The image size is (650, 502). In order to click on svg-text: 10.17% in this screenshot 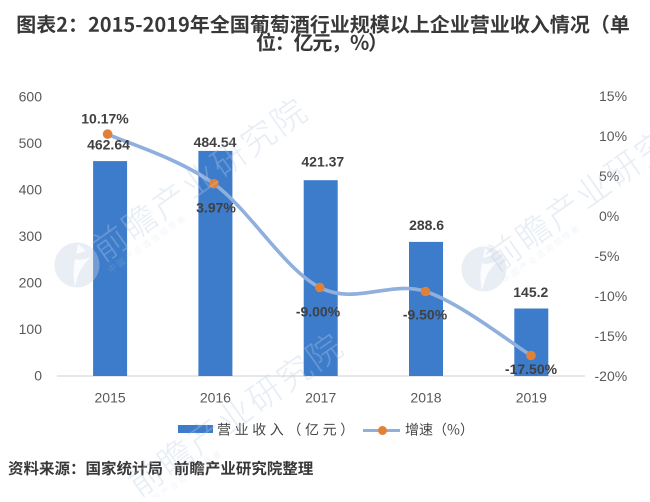, I will do `click(105, 119)`.